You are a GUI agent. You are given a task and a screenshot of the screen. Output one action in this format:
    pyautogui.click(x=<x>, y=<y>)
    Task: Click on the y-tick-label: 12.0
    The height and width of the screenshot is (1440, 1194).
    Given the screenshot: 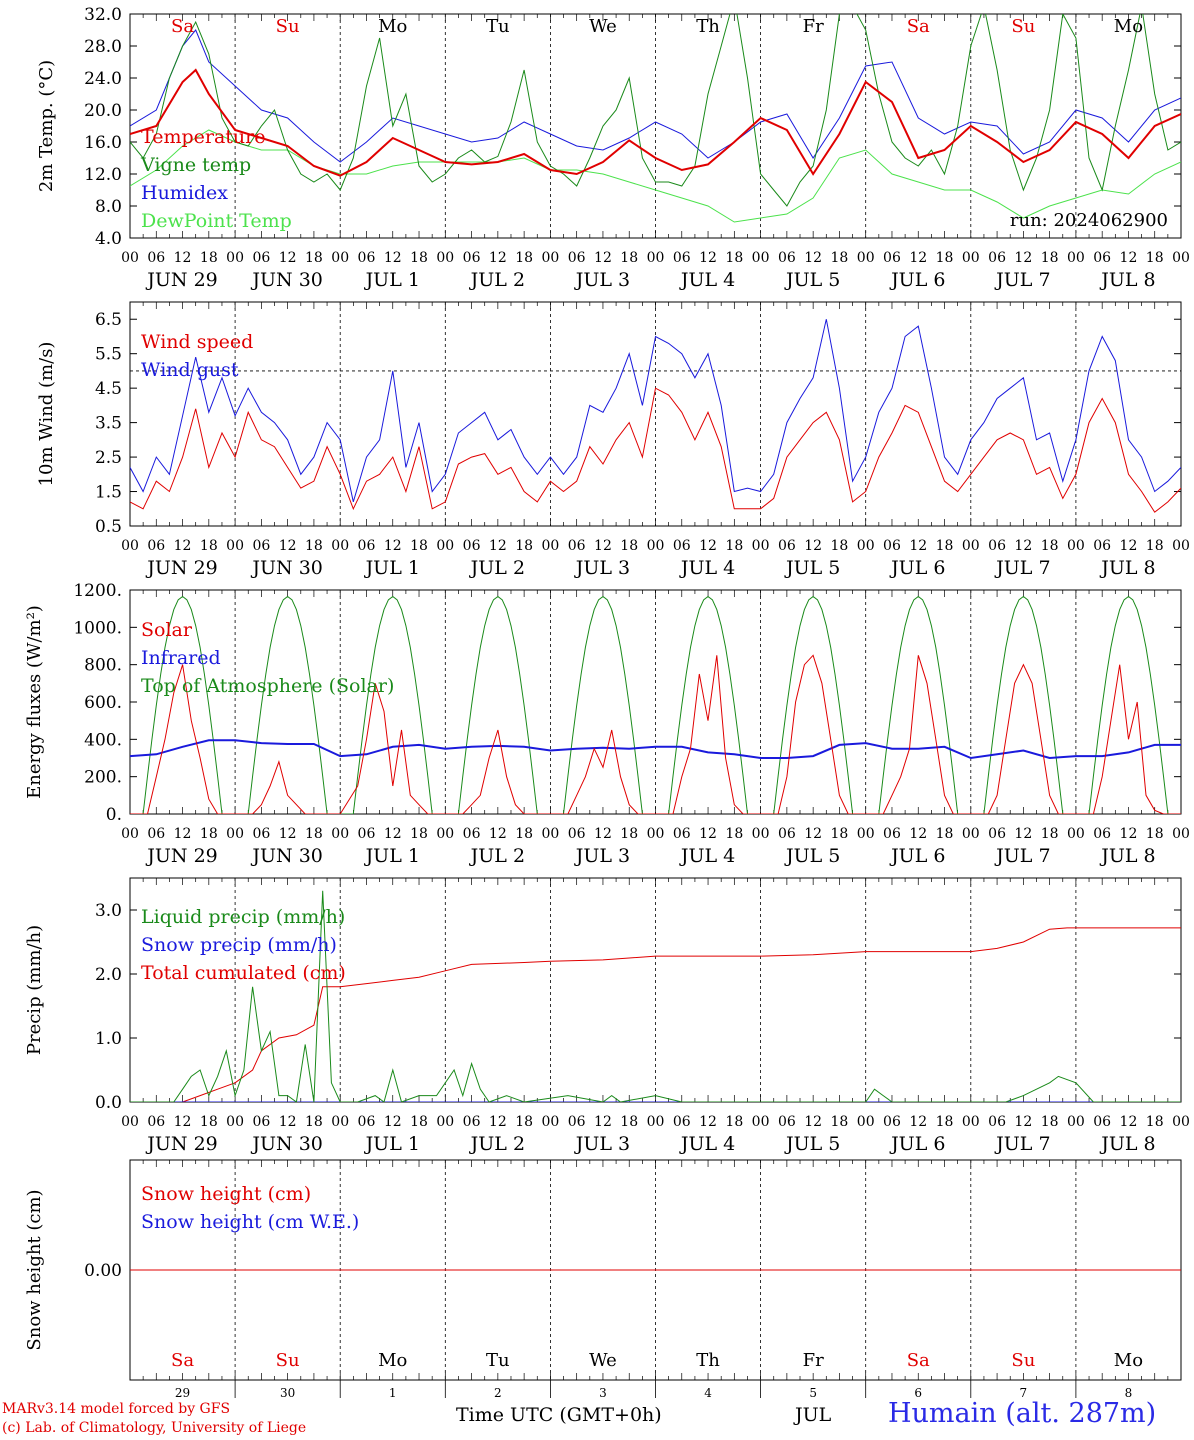 What is the action you would take?
    pyautogui.click(x=103, y=175)
    